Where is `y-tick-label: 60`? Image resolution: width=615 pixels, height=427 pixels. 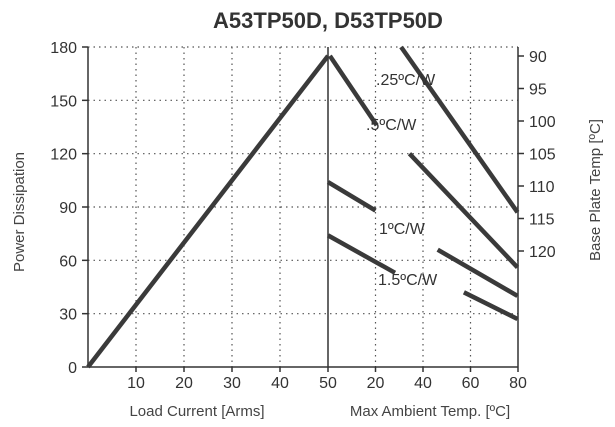 y-tick-label: 60 is located at coordinates (68, 261).